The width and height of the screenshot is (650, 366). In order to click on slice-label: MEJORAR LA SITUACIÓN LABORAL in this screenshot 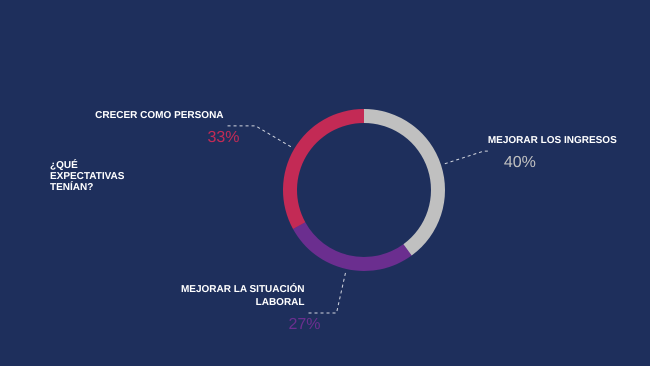, I will do `click(242, 295)`.